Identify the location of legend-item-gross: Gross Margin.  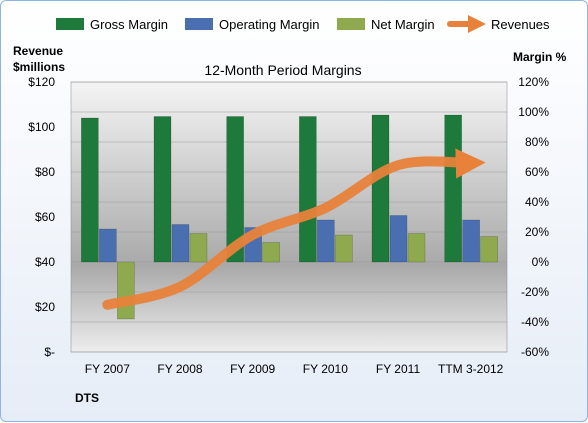
(112, 24).